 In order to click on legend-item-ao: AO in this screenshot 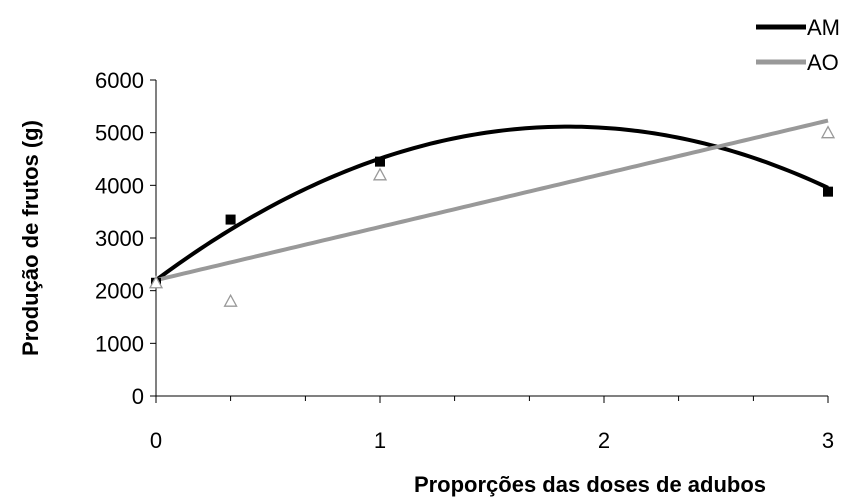, I will do `click(797, 62)`.